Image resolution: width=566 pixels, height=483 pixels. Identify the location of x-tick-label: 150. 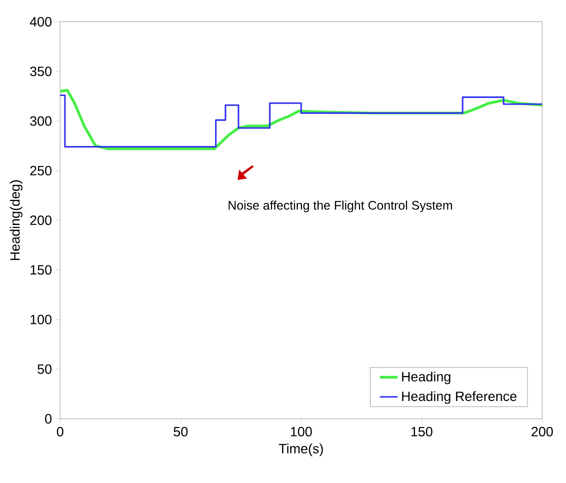
(421, 431).